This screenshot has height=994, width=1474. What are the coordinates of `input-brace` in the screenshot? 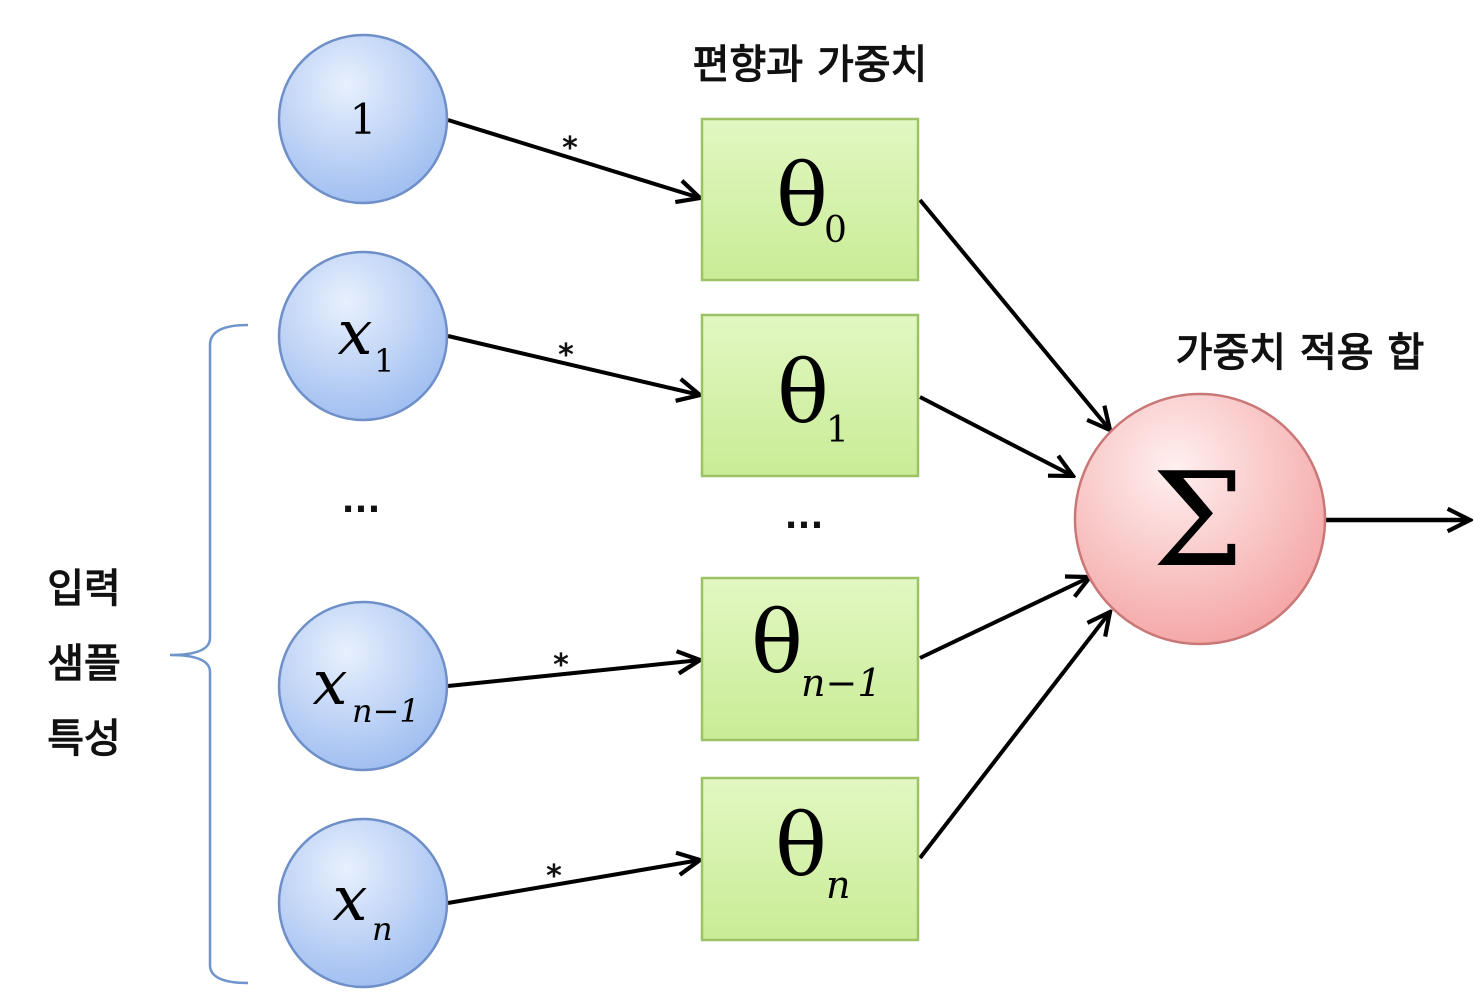 It's located at (209, 654).